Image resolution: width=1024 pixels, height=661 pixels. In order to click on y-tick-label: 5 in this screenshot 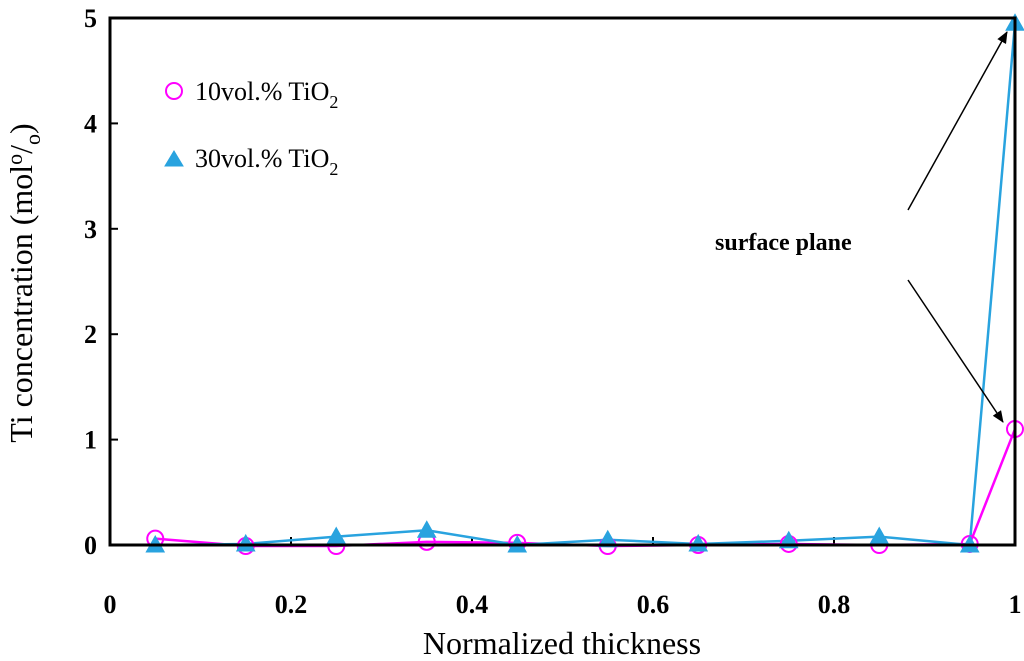, I will do `click(90, 18)`.